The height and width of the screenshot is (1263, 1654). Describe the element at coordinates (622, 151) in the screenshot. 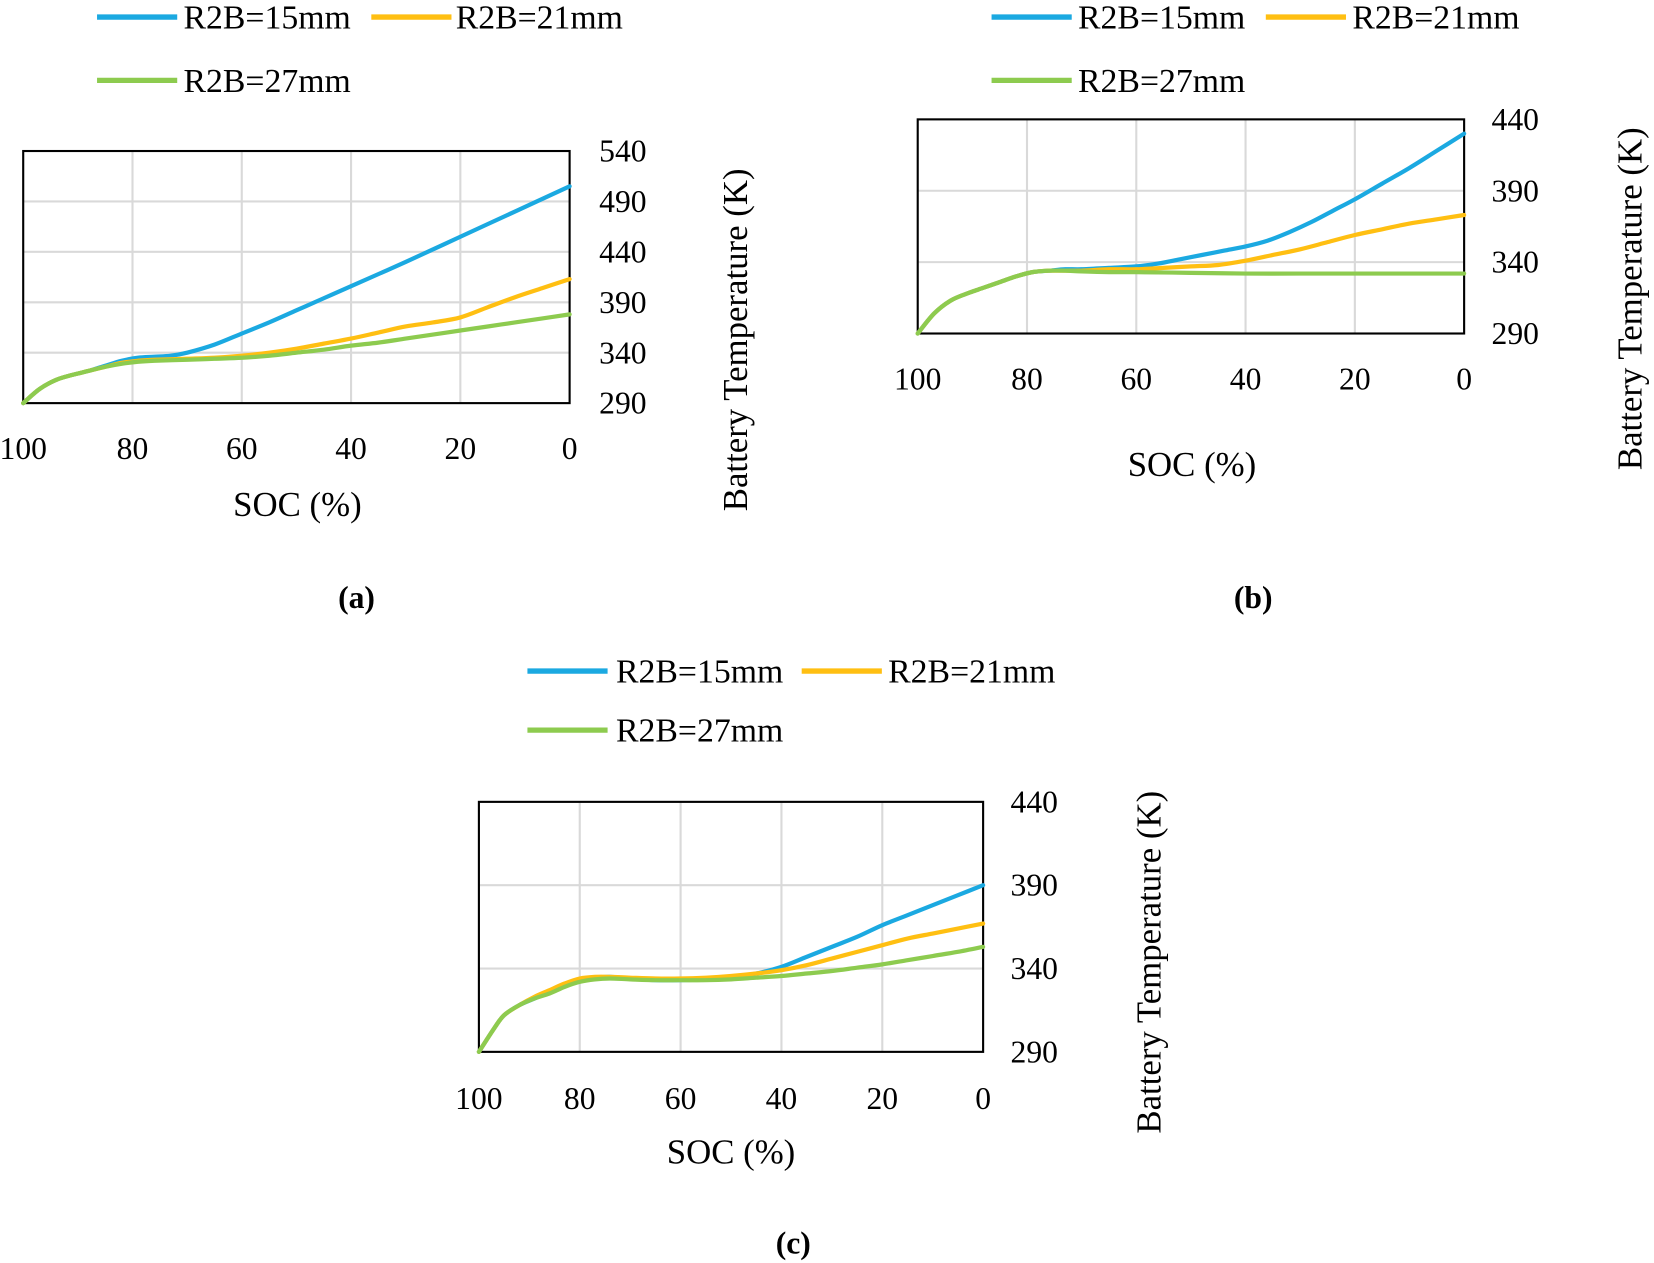

I see `y-tick-label: 540` at that location.